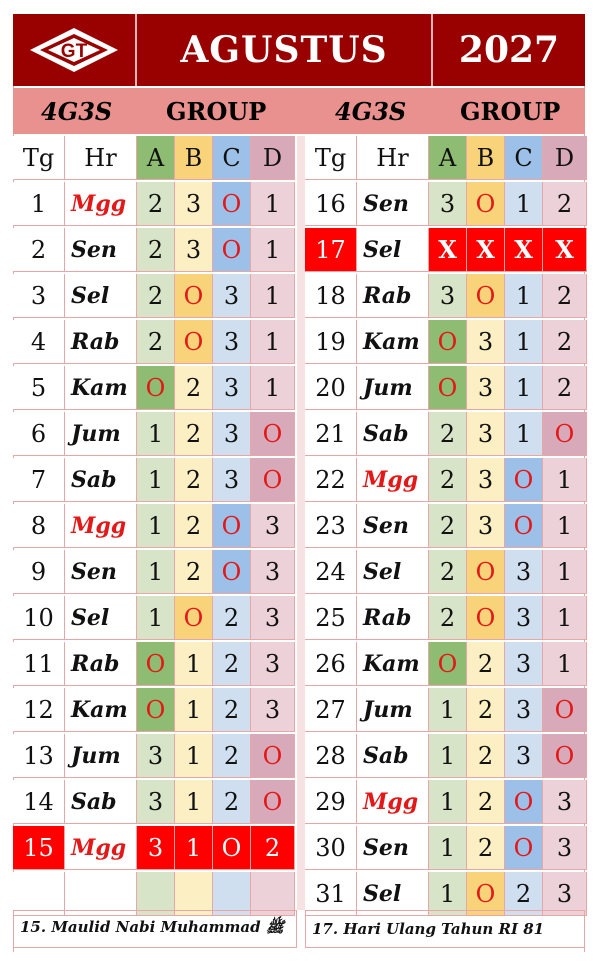  Describe the element at coordinates (39, 526) in the screenshot. I see `cell-tg: 8` at that location.